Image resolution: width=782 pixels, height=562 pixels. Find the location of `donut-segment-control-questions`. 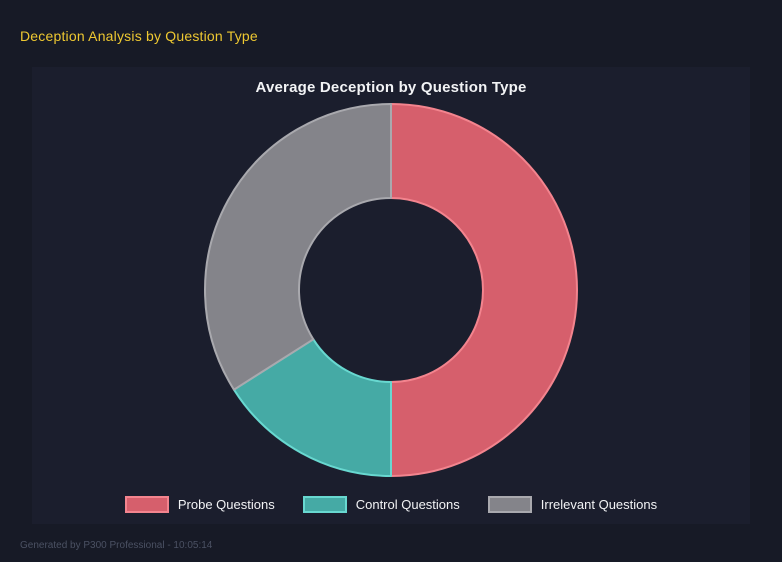

donut-segment-control-questions is located at coordinates (312, 407).